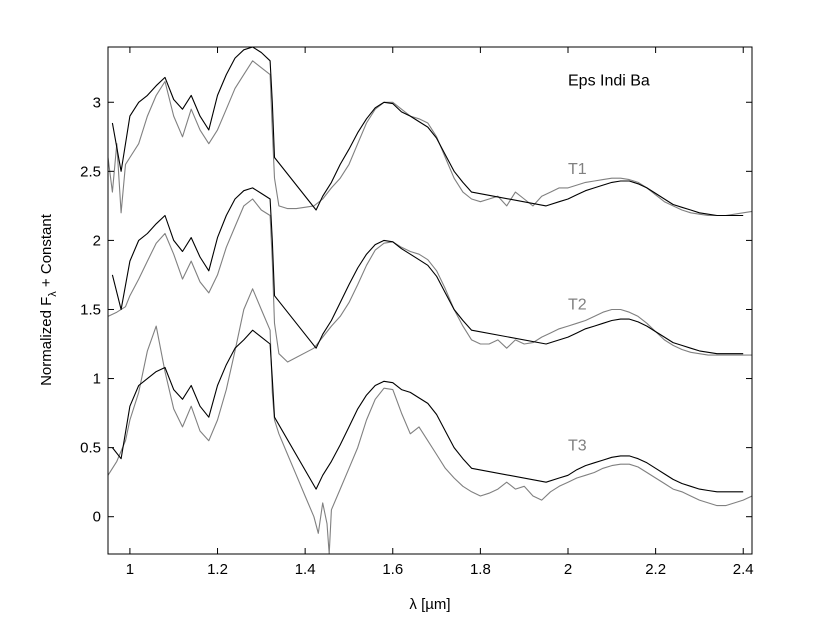 Image resolution: width=830 pixels, height=624 pixels. I want to click on annotations: Eps Indi Ba T1 T2 T3, so click(609, 264).